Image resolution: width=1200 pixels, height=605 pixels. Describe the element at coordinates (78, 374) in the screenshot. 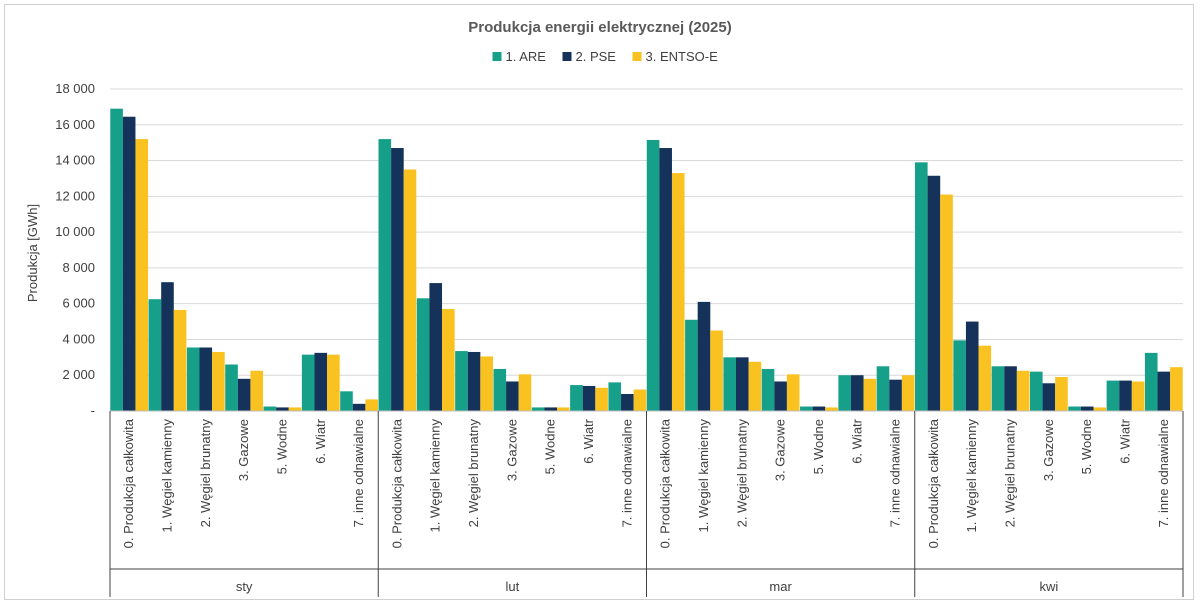

I see `y-tick-label: 2 000` at that location.